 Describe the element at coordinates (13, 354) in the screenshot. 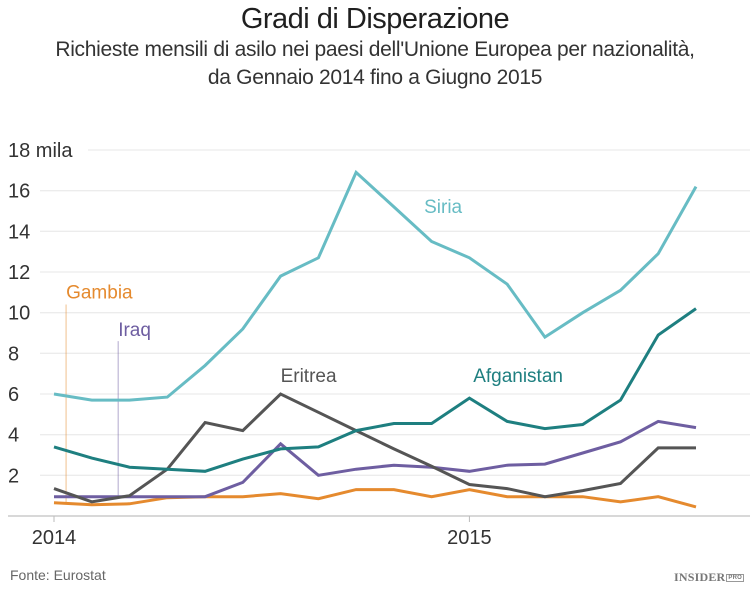

I see `y-tick-label: 8` at that location.